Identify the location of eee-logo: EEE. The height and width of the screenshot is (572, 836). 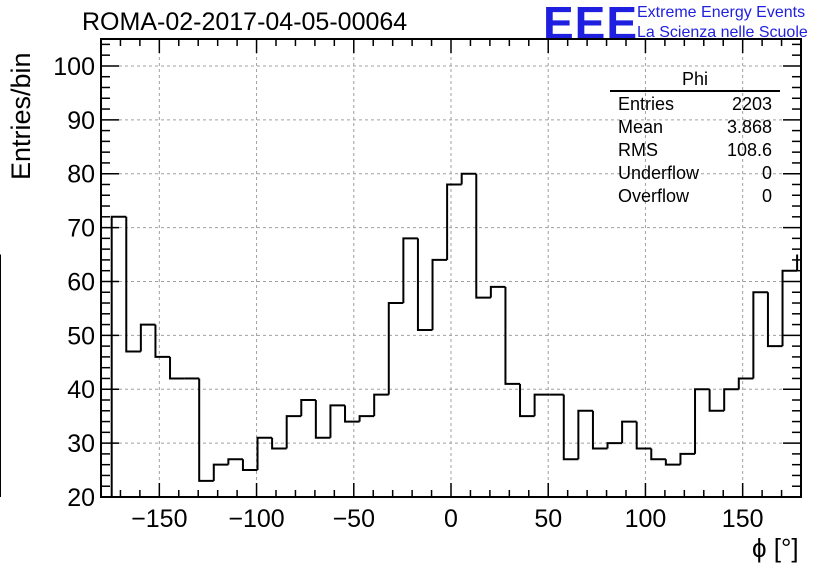
(591, 24).